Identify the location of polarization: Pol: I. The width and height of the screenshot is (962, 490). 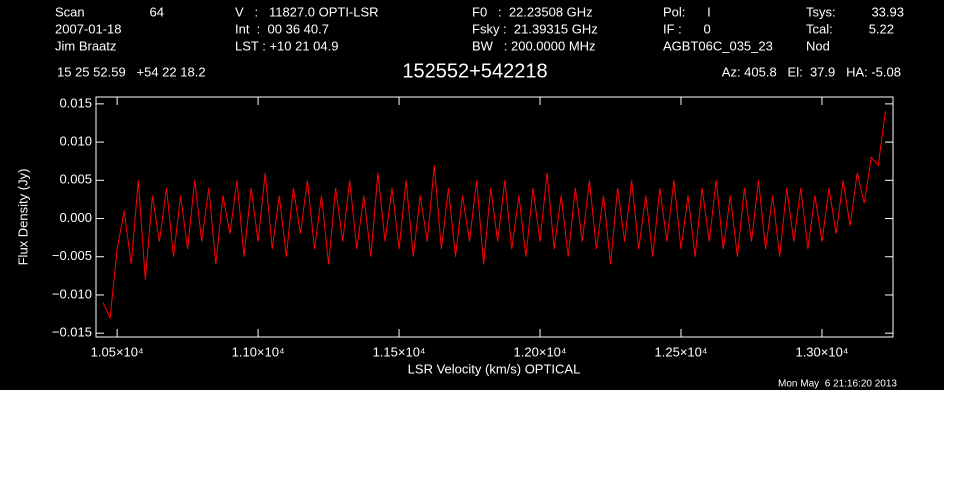
(687, 11).